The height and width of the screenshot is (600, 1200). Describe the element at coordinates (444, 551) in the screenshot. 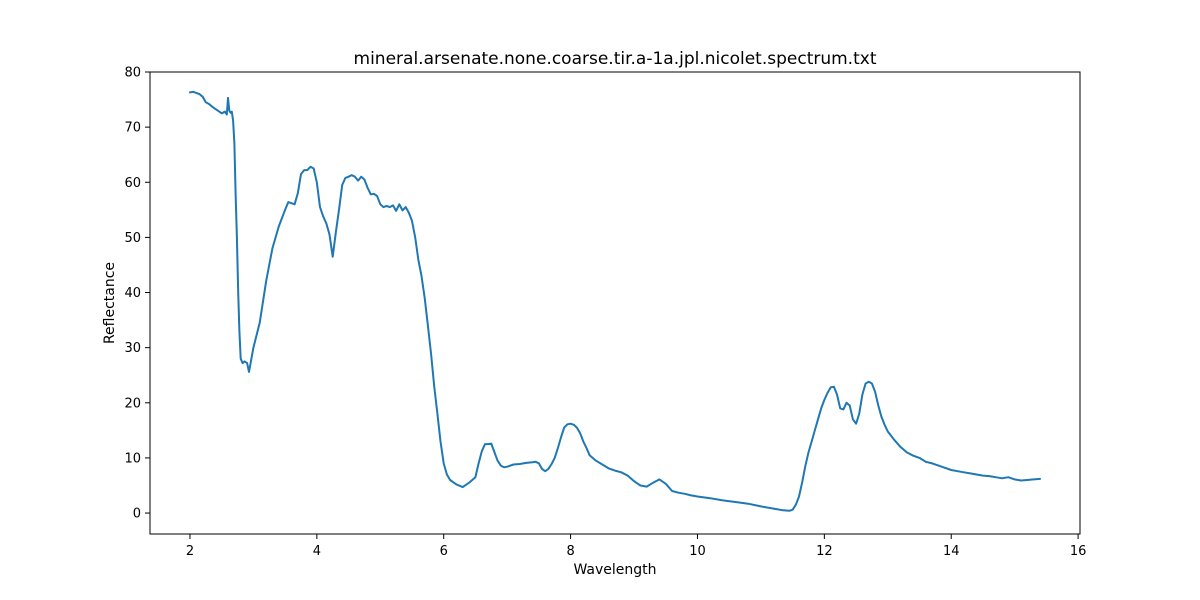

I see `x-tick-label: 6` at that location.